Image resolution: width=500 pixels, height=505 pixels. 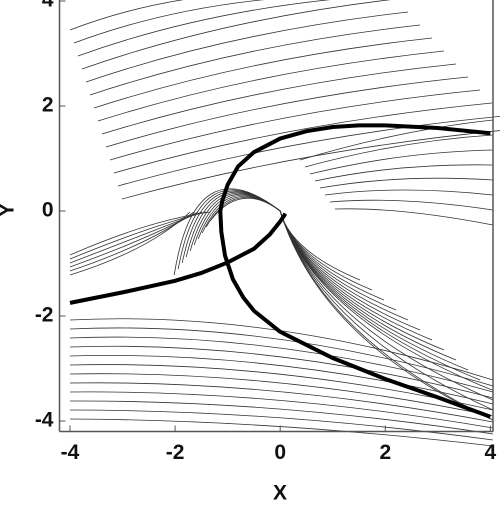 What do you see at coordinates (491, 452) in the screenshot?
I see `x-tick-label: 4` at bounding box center [491, 452].